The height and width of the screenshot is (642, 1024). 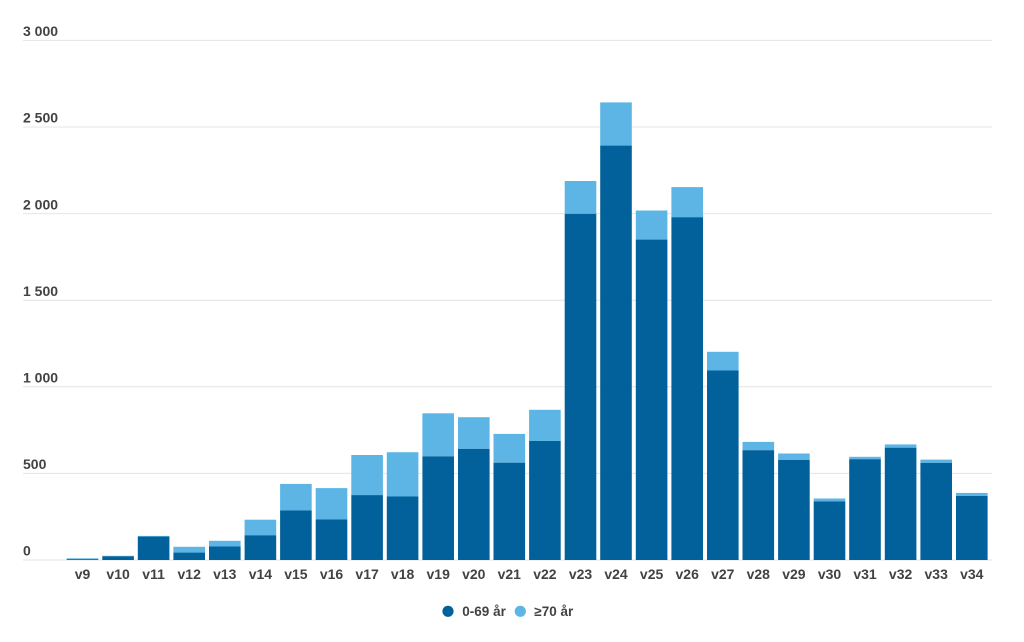 I want to click on svg-text: v17, so click(x=367, y=574).